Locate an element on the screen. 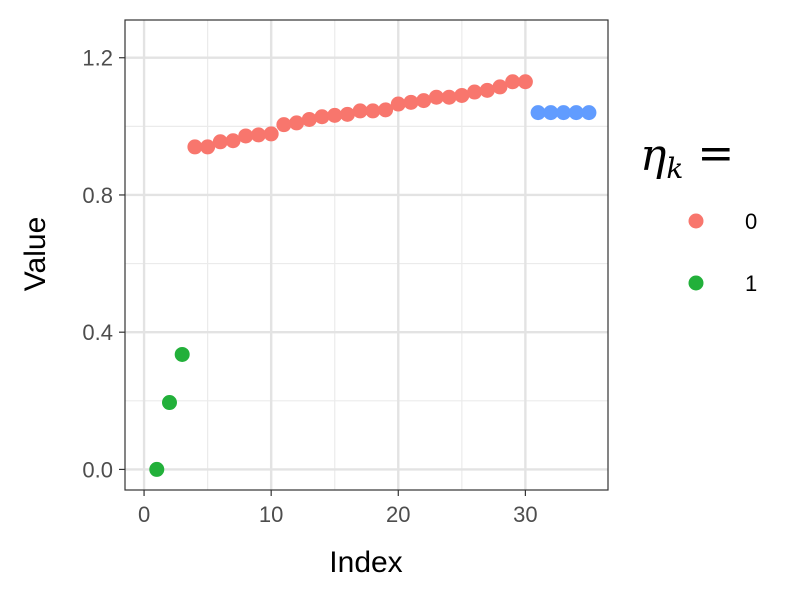 This screenshot has height=605, width=800. legend-label-1: 1 is located at coordinates (751, 283).